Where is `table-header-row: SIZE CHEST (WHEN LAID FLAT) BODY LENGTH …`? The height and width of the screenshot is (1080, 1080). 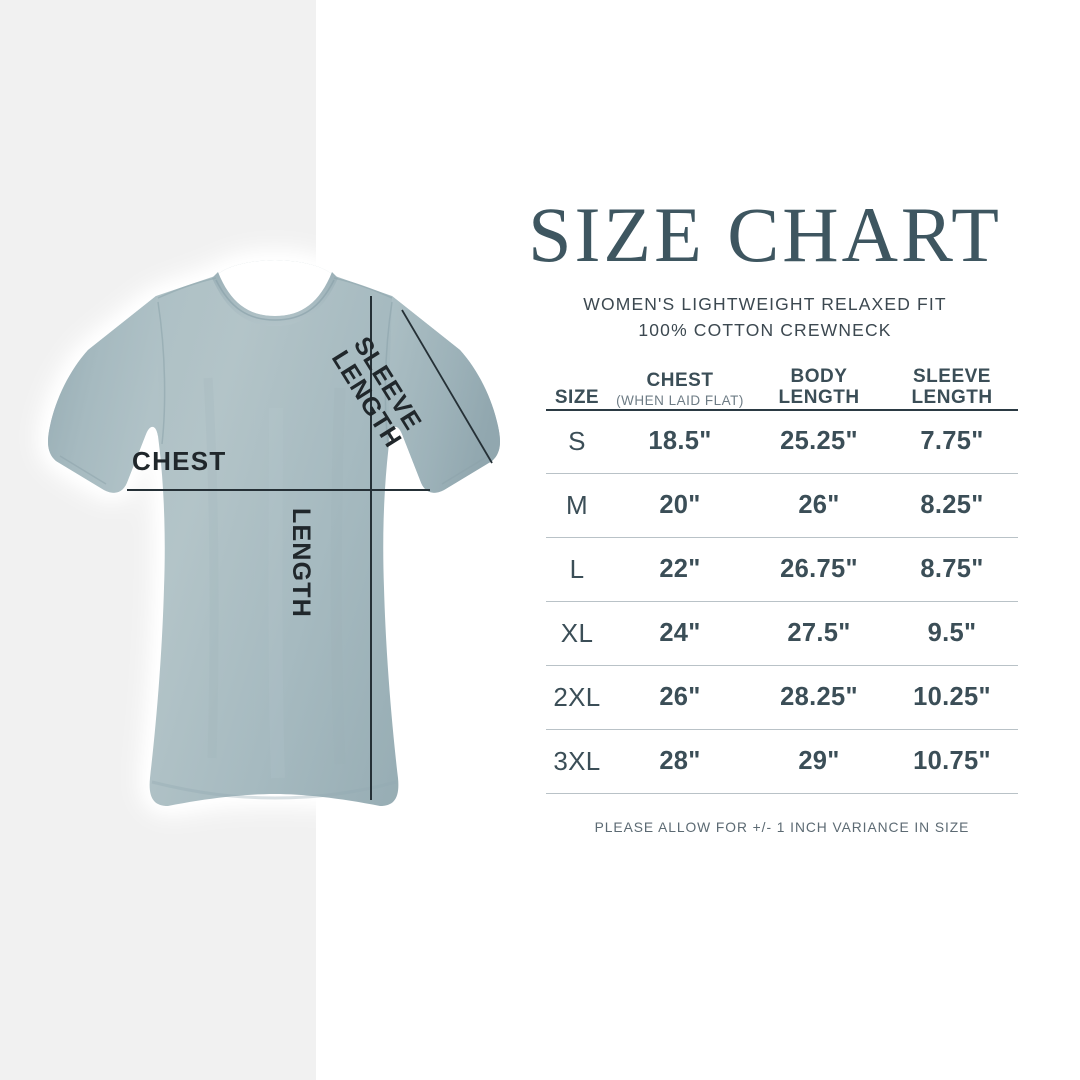 table-header-row: SIZE CHEST (WHEN LAID FLAT) BODY LENGTH … is located at coordinates (782, 388).